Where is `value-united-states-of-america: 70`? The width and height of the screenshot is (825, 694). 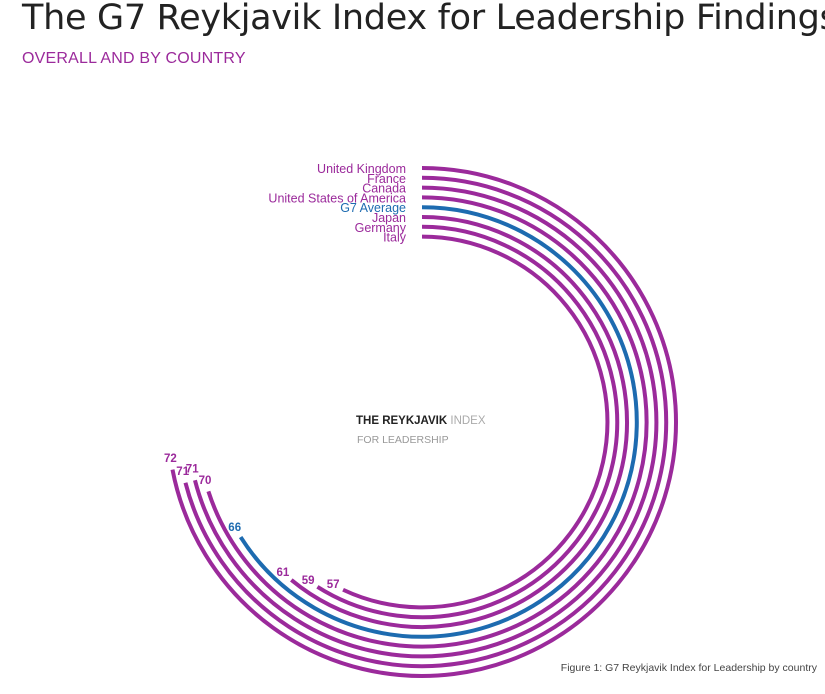
value-united-states-of-america: 70 is located at coordinates (205, 481).